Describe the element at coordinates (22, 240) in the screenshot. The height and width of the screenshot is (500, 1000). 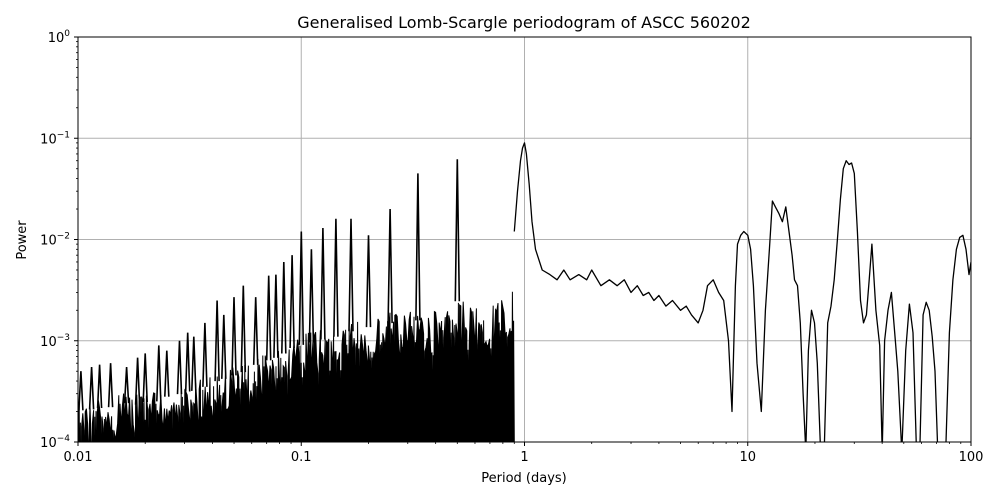
I see `y-axis-label: Power` at that location.